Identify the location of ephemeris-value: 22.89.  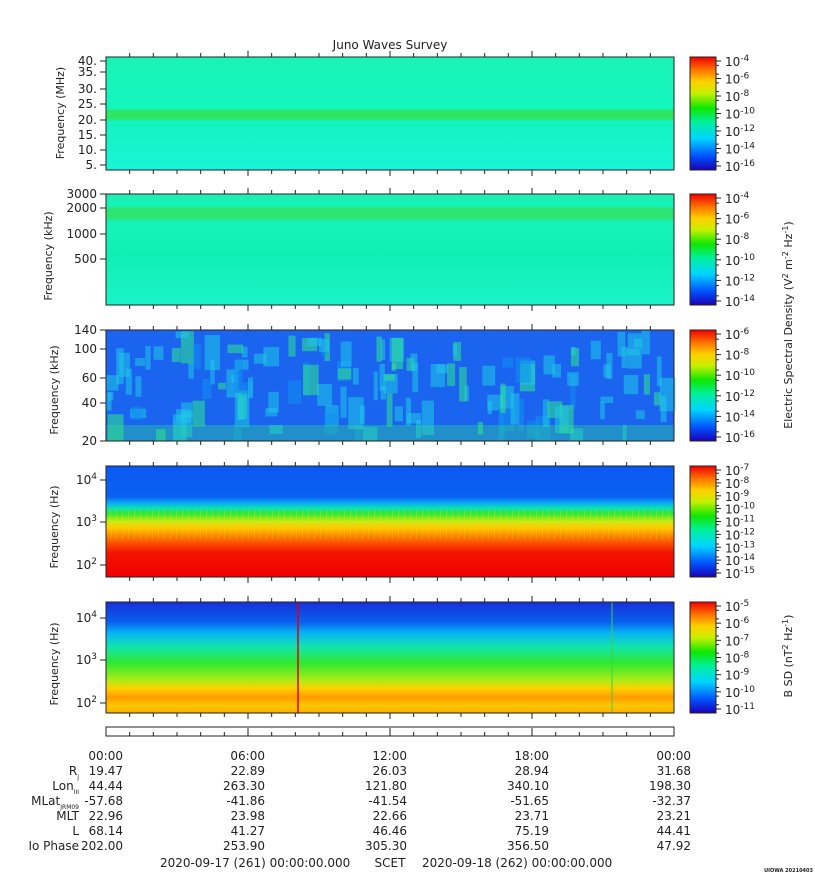
(248, 771).